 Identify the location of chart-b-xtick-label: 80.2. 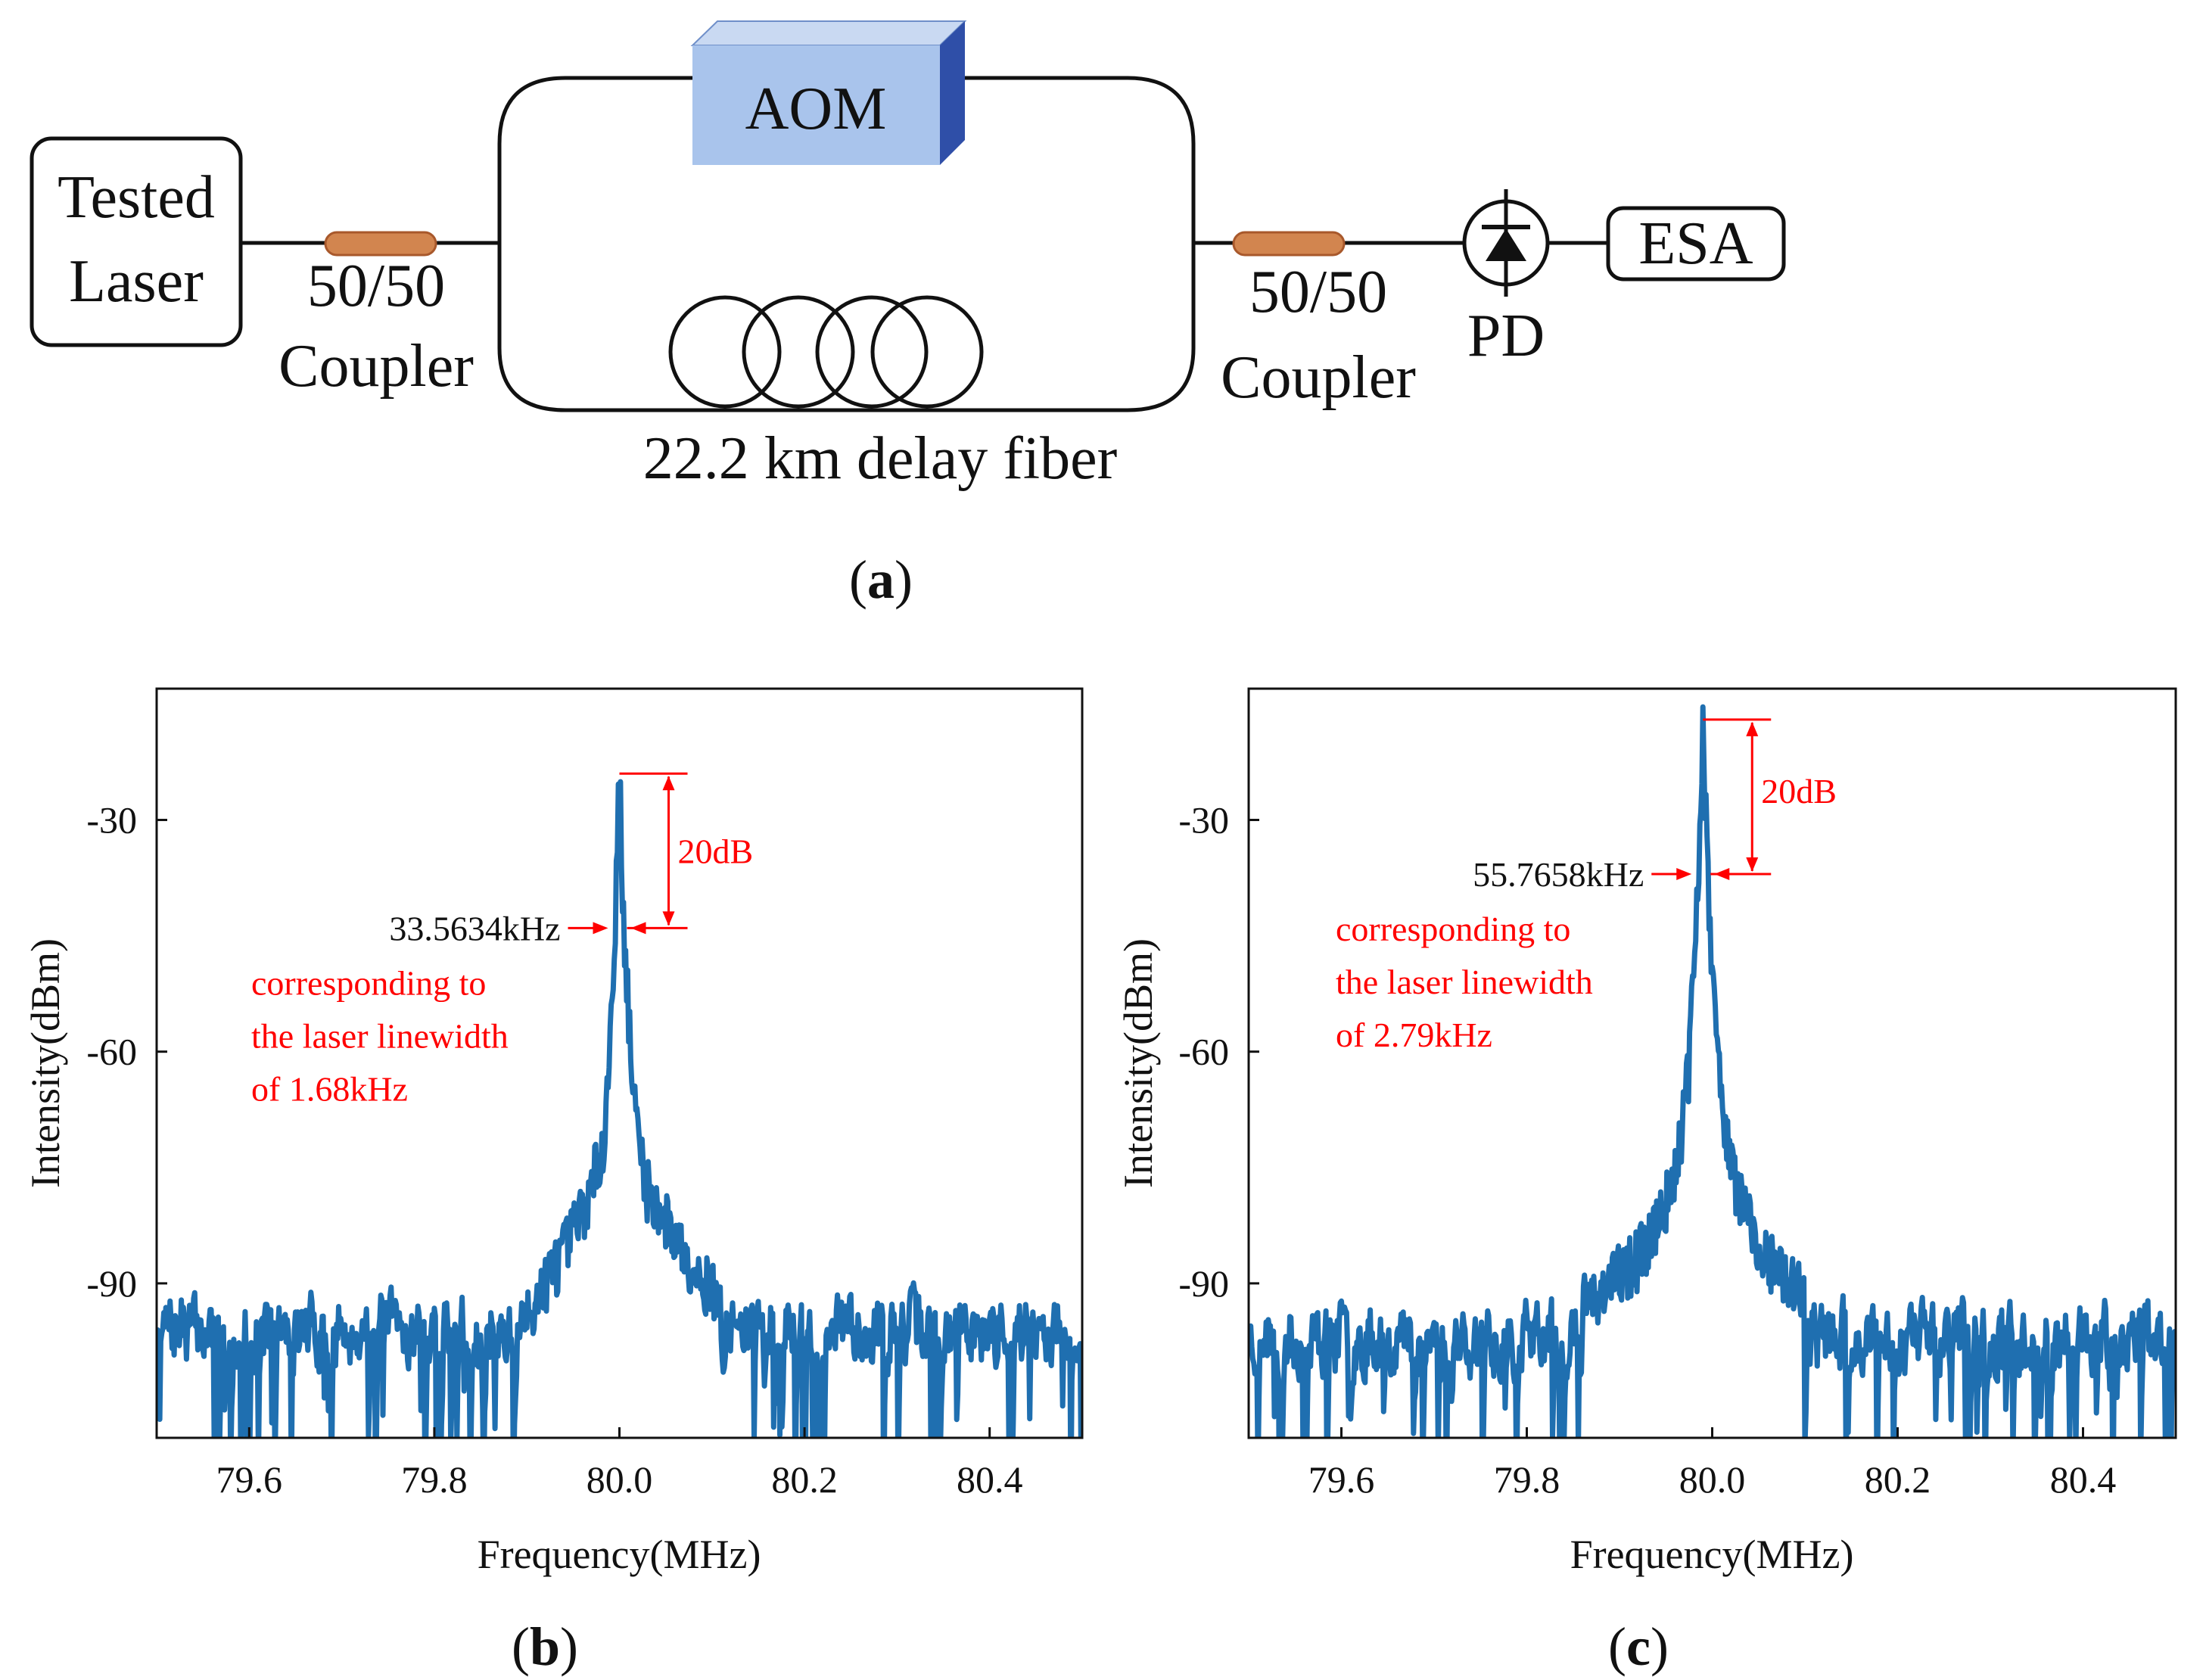
(804, 1479).